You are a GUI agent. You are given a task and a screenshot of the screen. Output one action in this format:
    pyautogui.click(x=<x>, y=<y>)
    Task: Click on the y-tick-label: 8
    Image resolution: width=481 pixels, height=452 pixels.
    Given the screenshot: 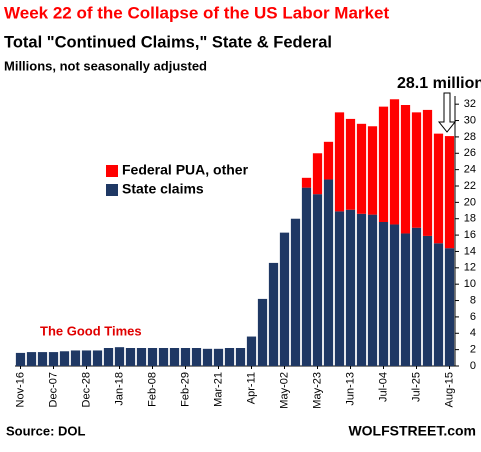 What is the action you would take?
    pyautogui.click(x=473, y=300)
    